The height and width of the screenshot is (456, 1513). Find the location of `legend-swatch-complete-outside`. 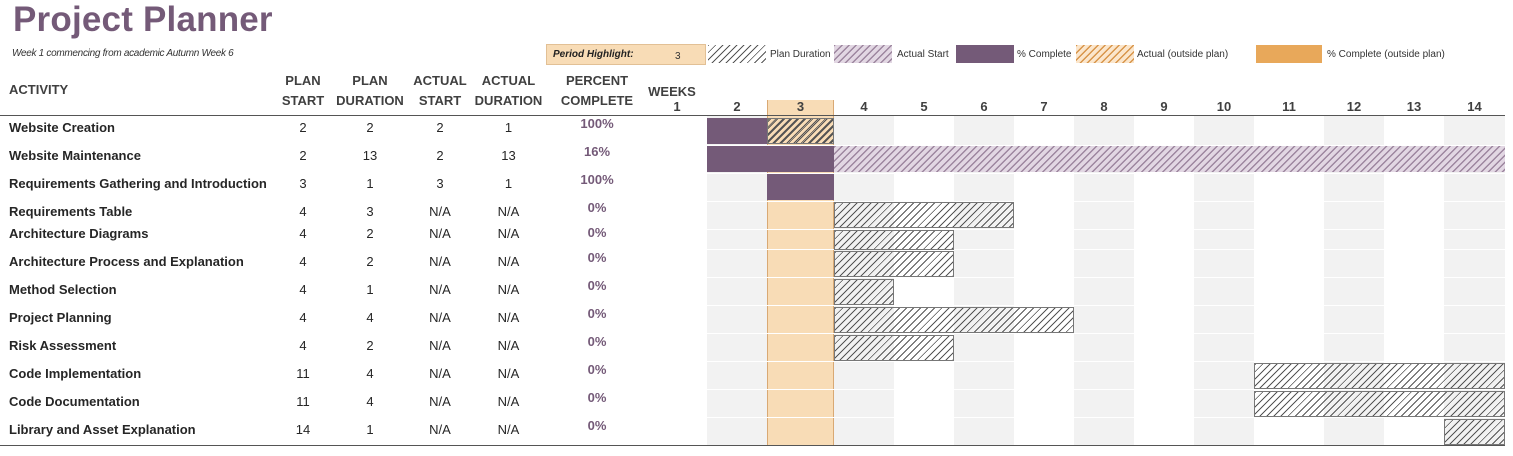

legend-swatch-complete-outside is located at coordinates (1289, 54).